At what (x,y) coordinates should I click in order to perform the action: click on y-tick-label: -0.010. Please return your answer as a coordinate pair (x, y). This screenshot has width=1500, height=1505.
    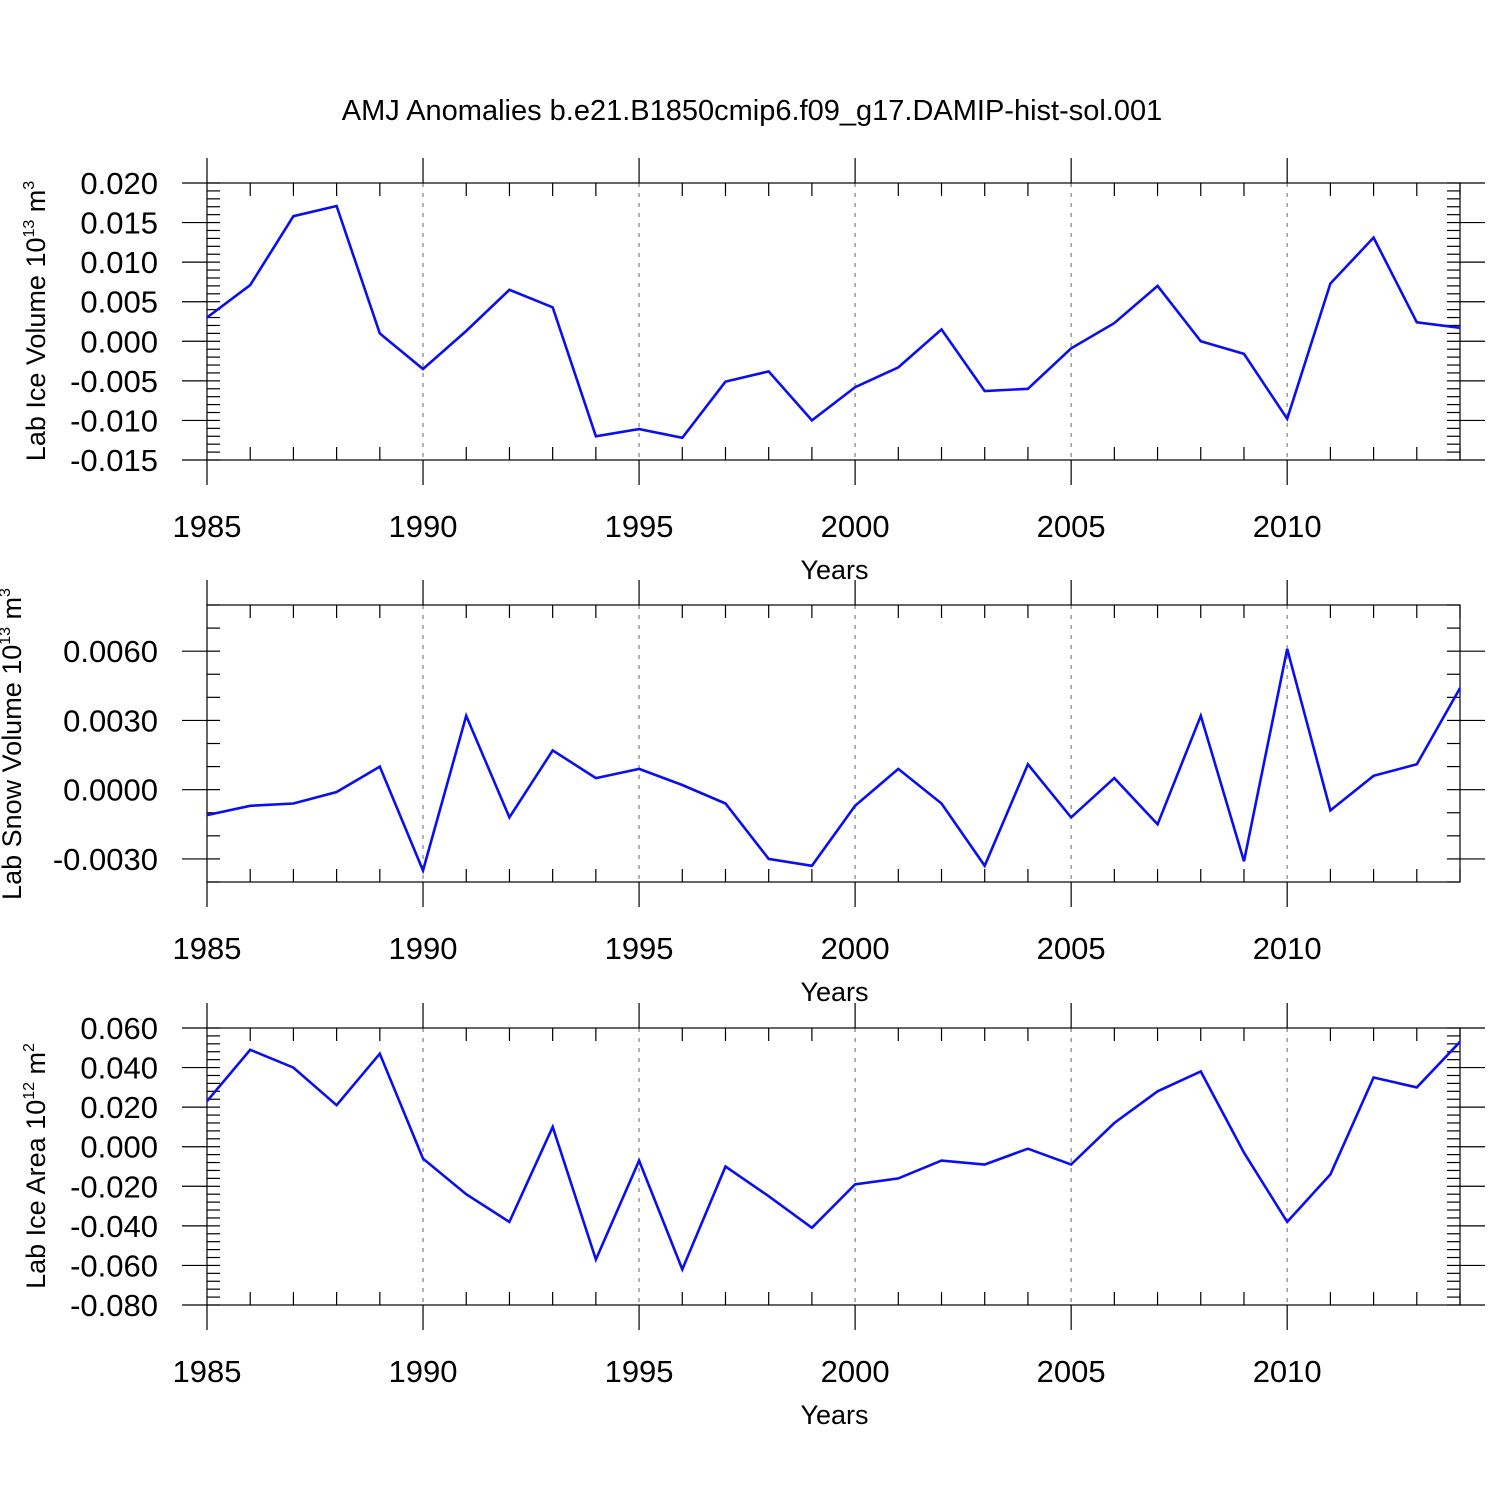
    Looking at the image, I should click on (114, 420).